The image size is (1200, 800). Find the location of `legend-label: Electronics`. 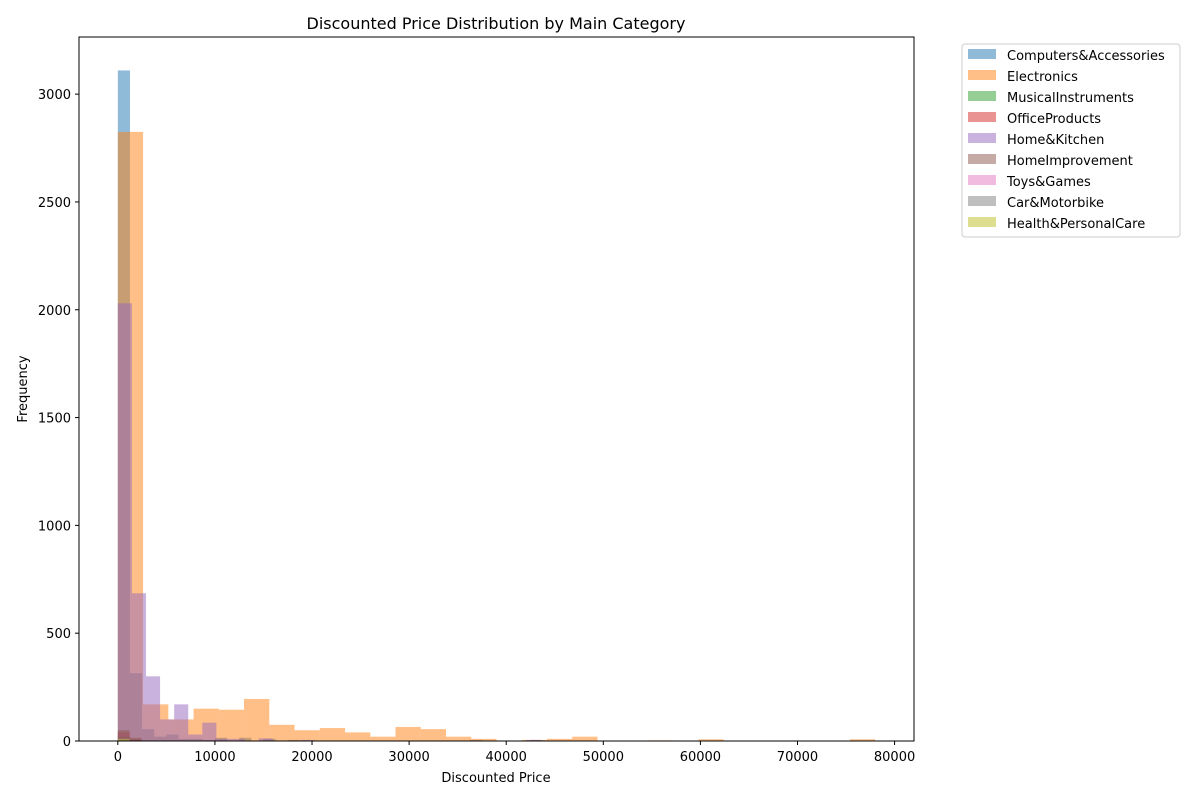

legend-label: Electronics is located at coordinates (1042, 77).